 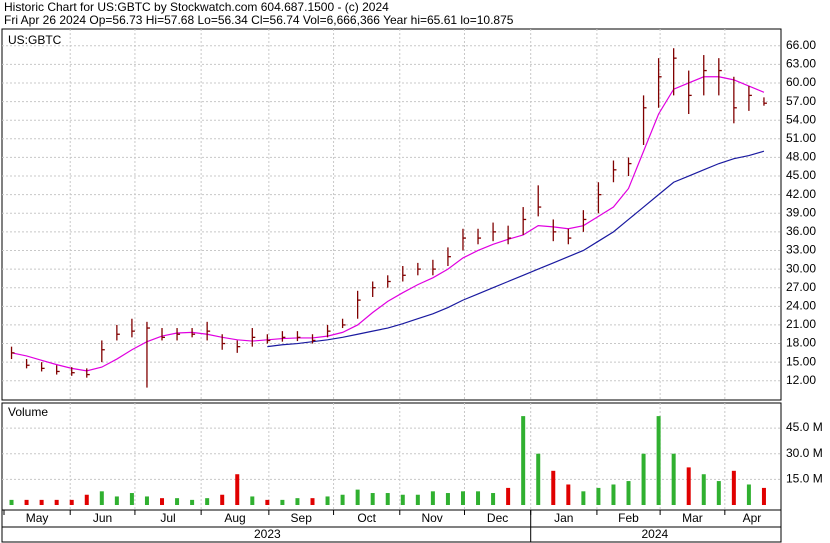 What do you see at coordinates (35, 40) in the screenshot?
I see `symbol-label: US:GBTC` at bounding box center [35, 40].